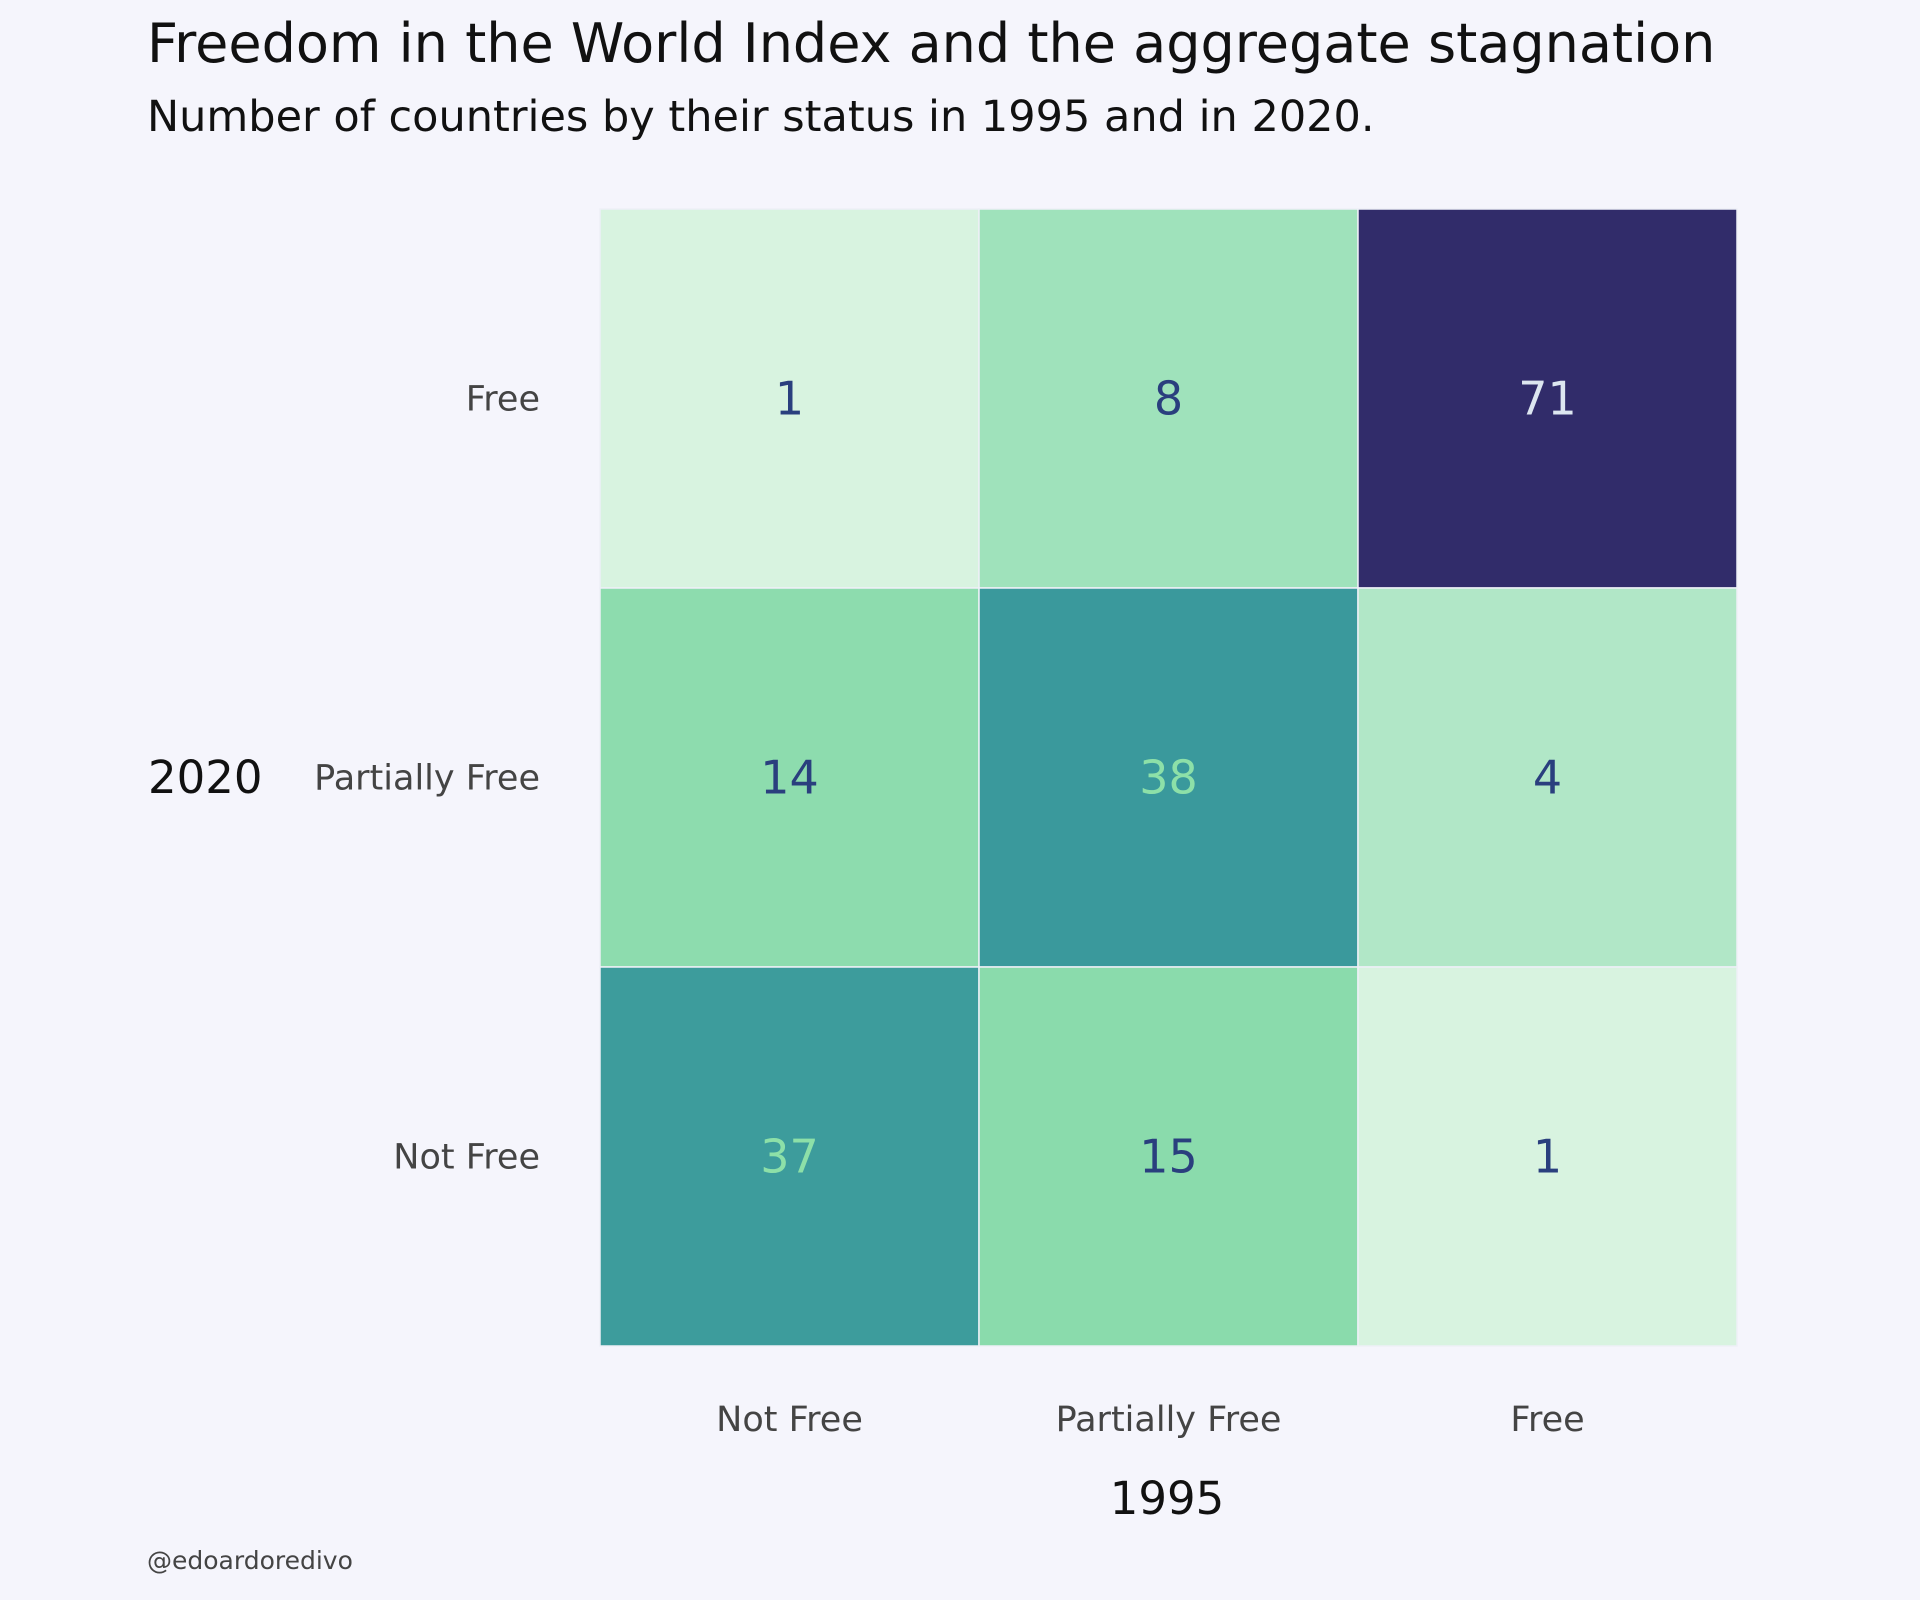  Describe the element at coordinates (1169, 1420) in the screenshot. I see `x-tick-label: Partially Free` at that location.